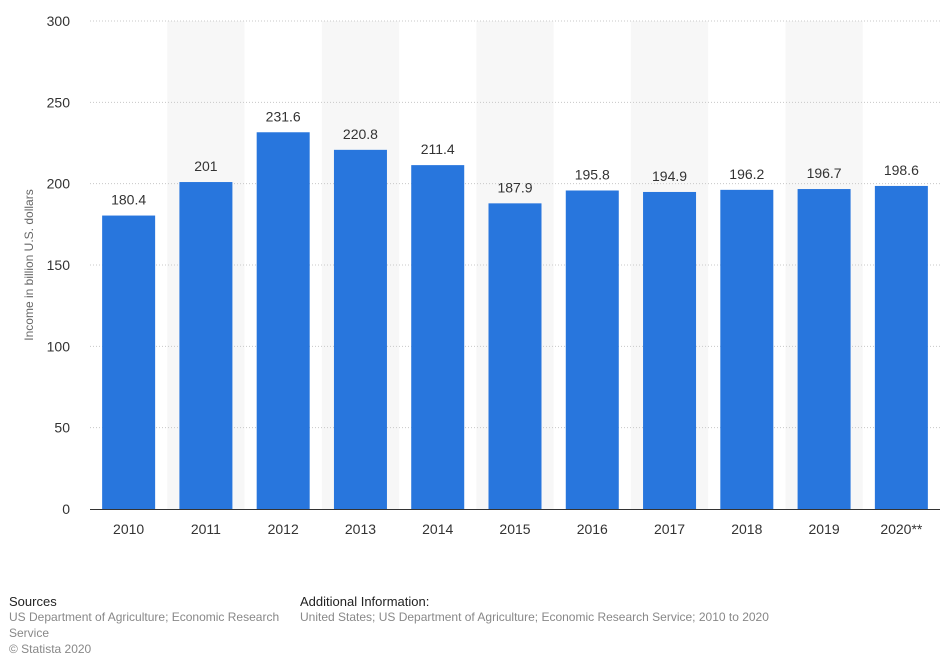 Image resolution: width=949 pixels, height=667 pixels. Describe the element at coordinates (206, 166) in the screenshot. I see `bar-value-label: 201` at that location.